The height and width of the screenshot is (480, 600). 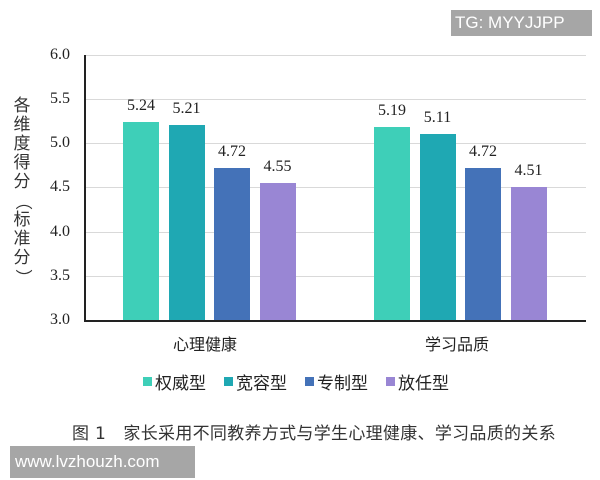 What do you see at coordinates (342, 384) in the screenshot?
I see `legend-label: 专制型` at bounding box center [342, 384].